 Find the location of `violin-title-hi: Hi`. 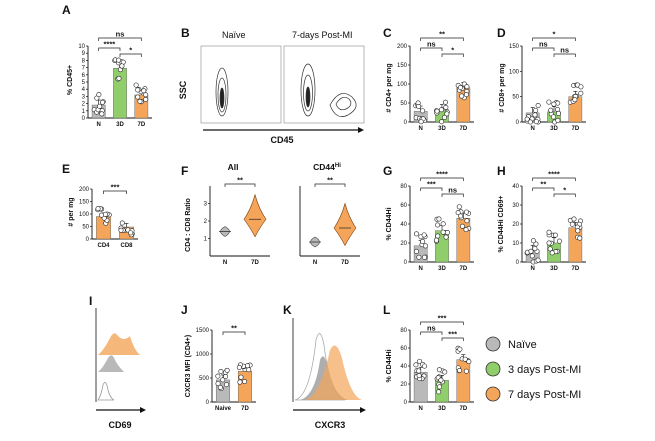

violin-title-hi: Hi is located at coordinates (338, 166).